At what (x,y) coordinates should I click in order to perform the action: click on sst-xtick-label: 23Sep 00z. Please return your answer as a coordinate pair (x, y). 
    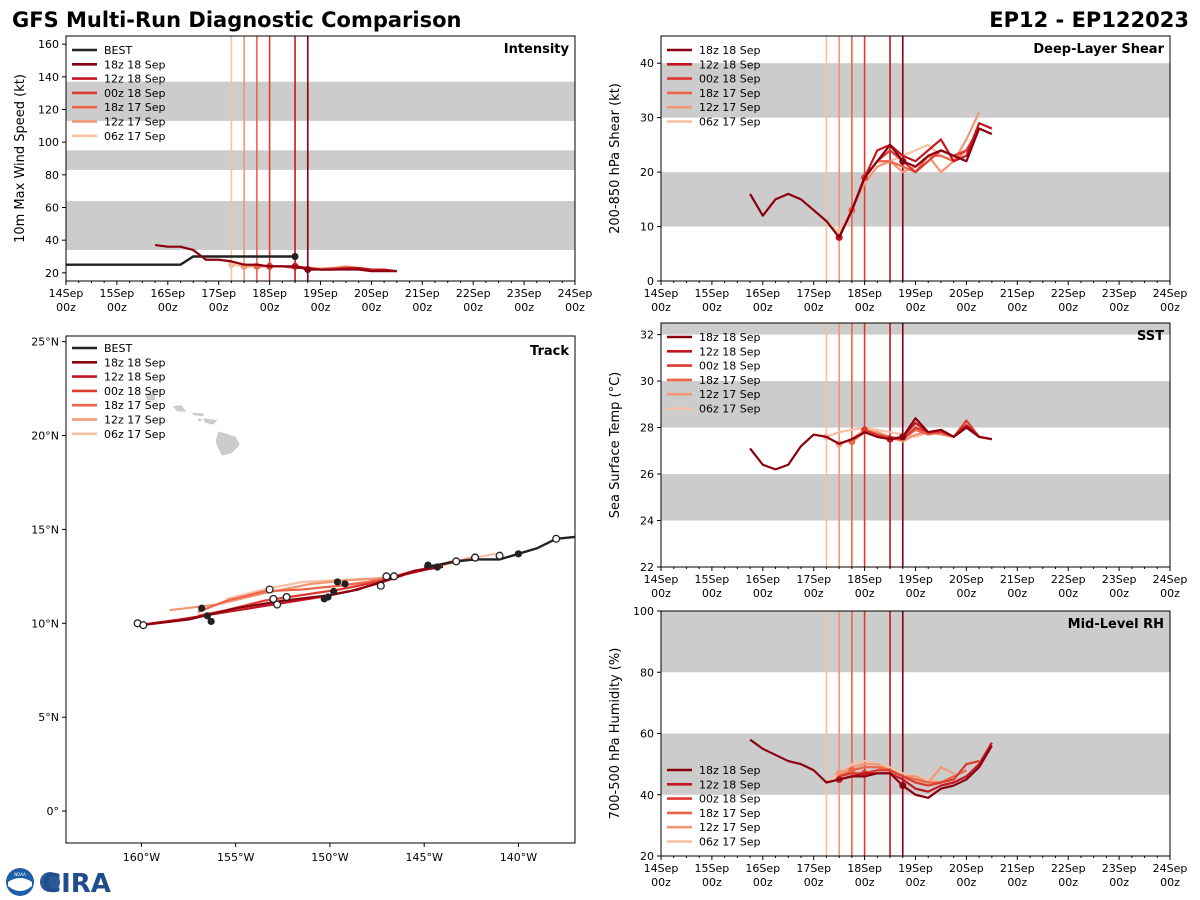
    Looking at the image, I should click on (1119, 586).